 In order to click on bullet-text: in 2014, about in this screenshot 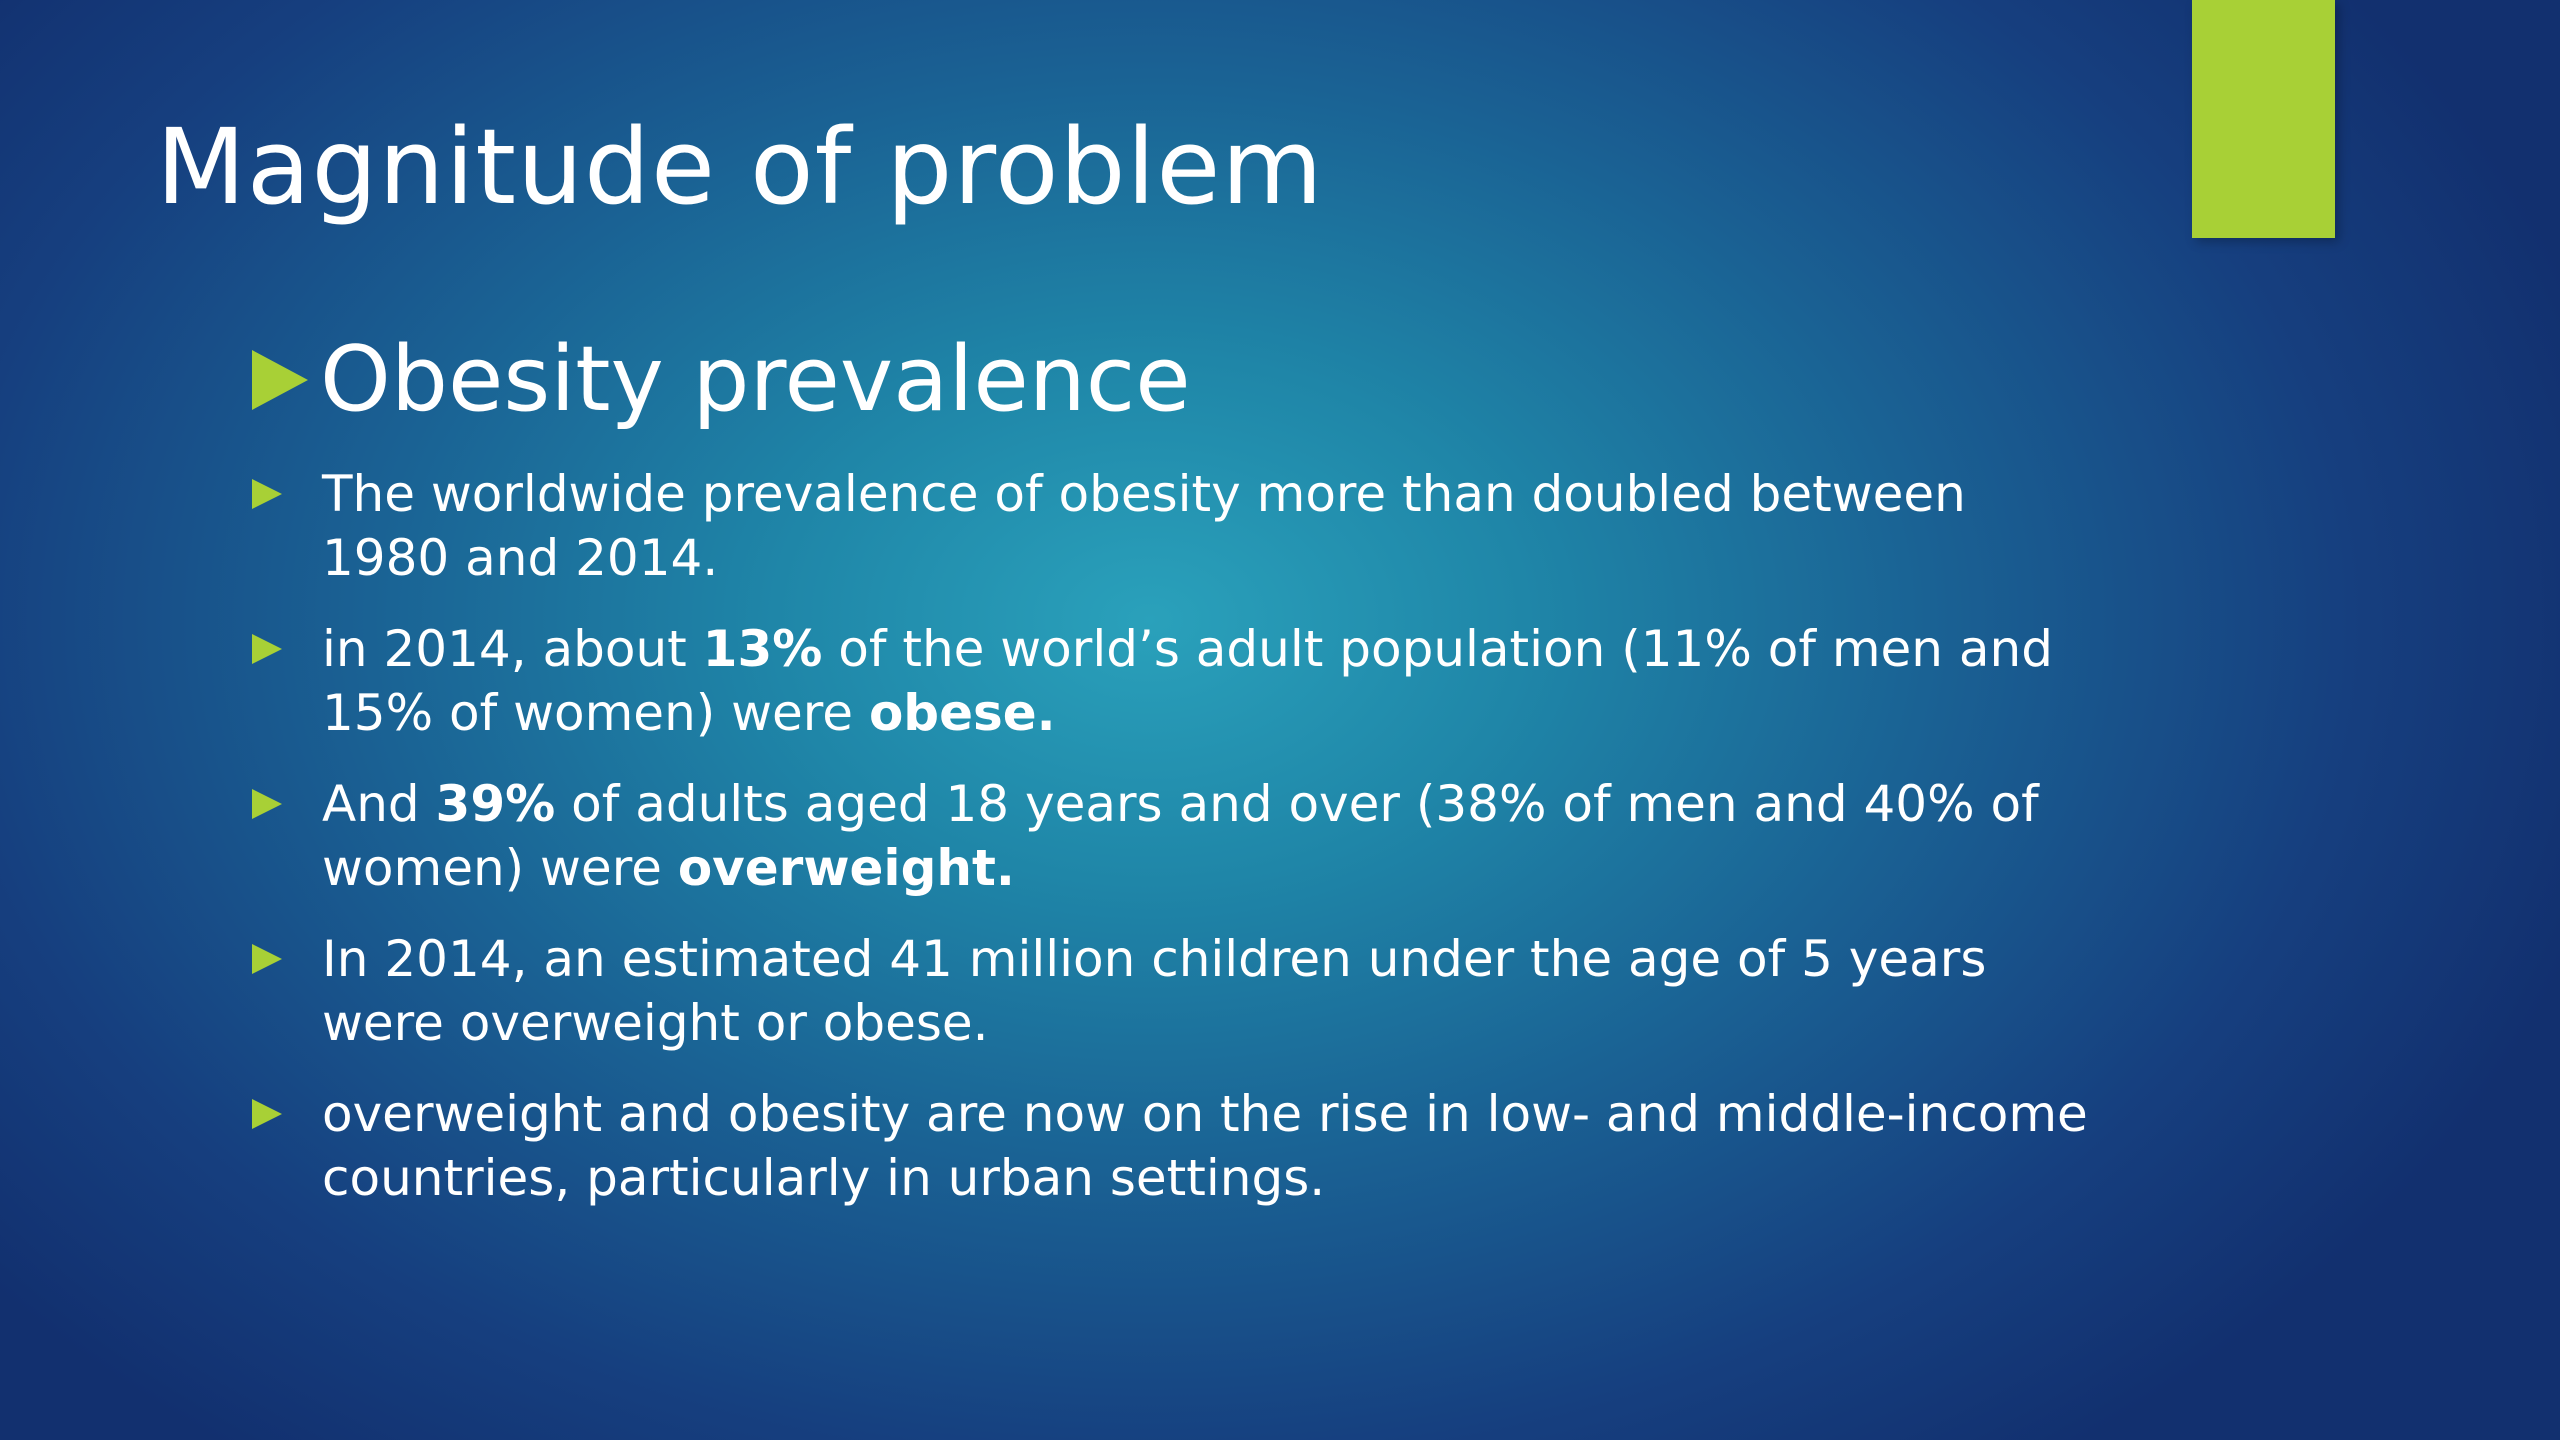, I will do `click(512, 649)`.